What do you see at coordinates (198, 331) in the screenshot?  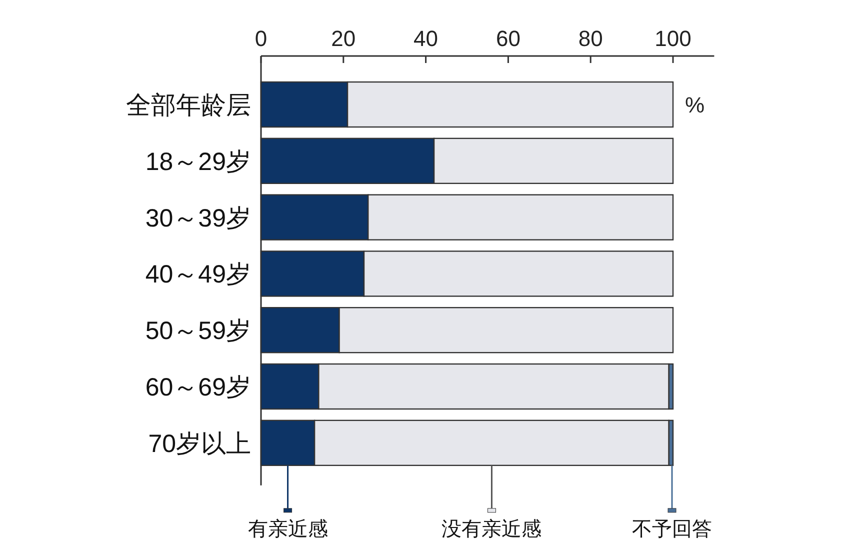 I see `y-tick-label: 50～59岁` at bounding box center [198, 331].